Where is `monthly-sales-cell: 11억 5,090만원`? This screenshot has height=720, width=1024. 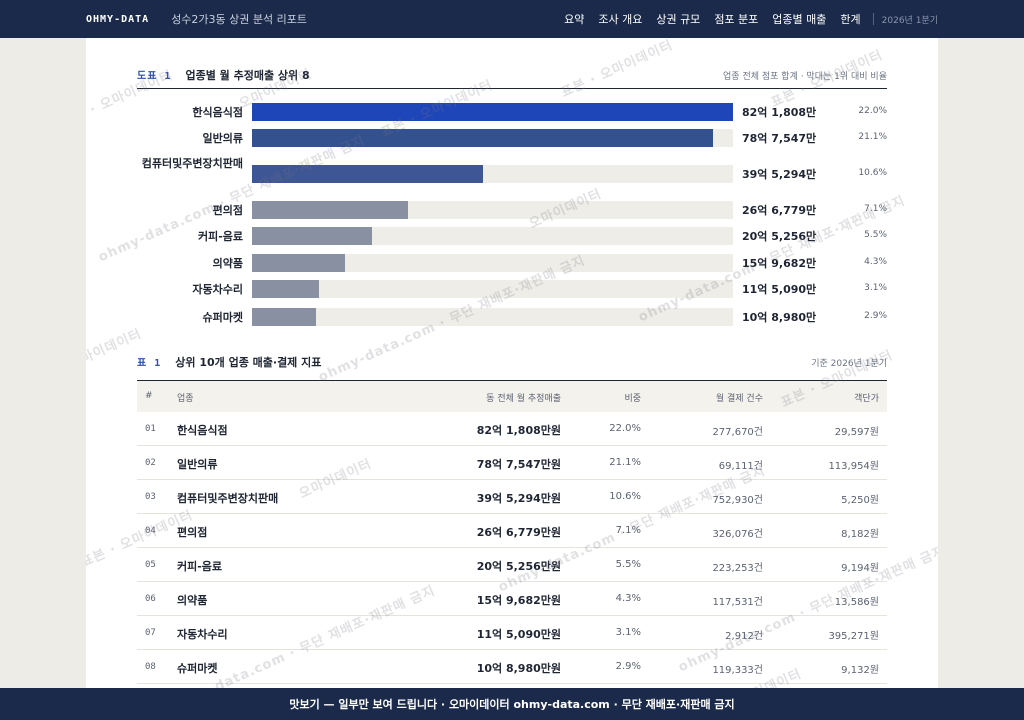
monthly-sales-cell: 11억 5,090만원 is located at coordinates (518, 634).